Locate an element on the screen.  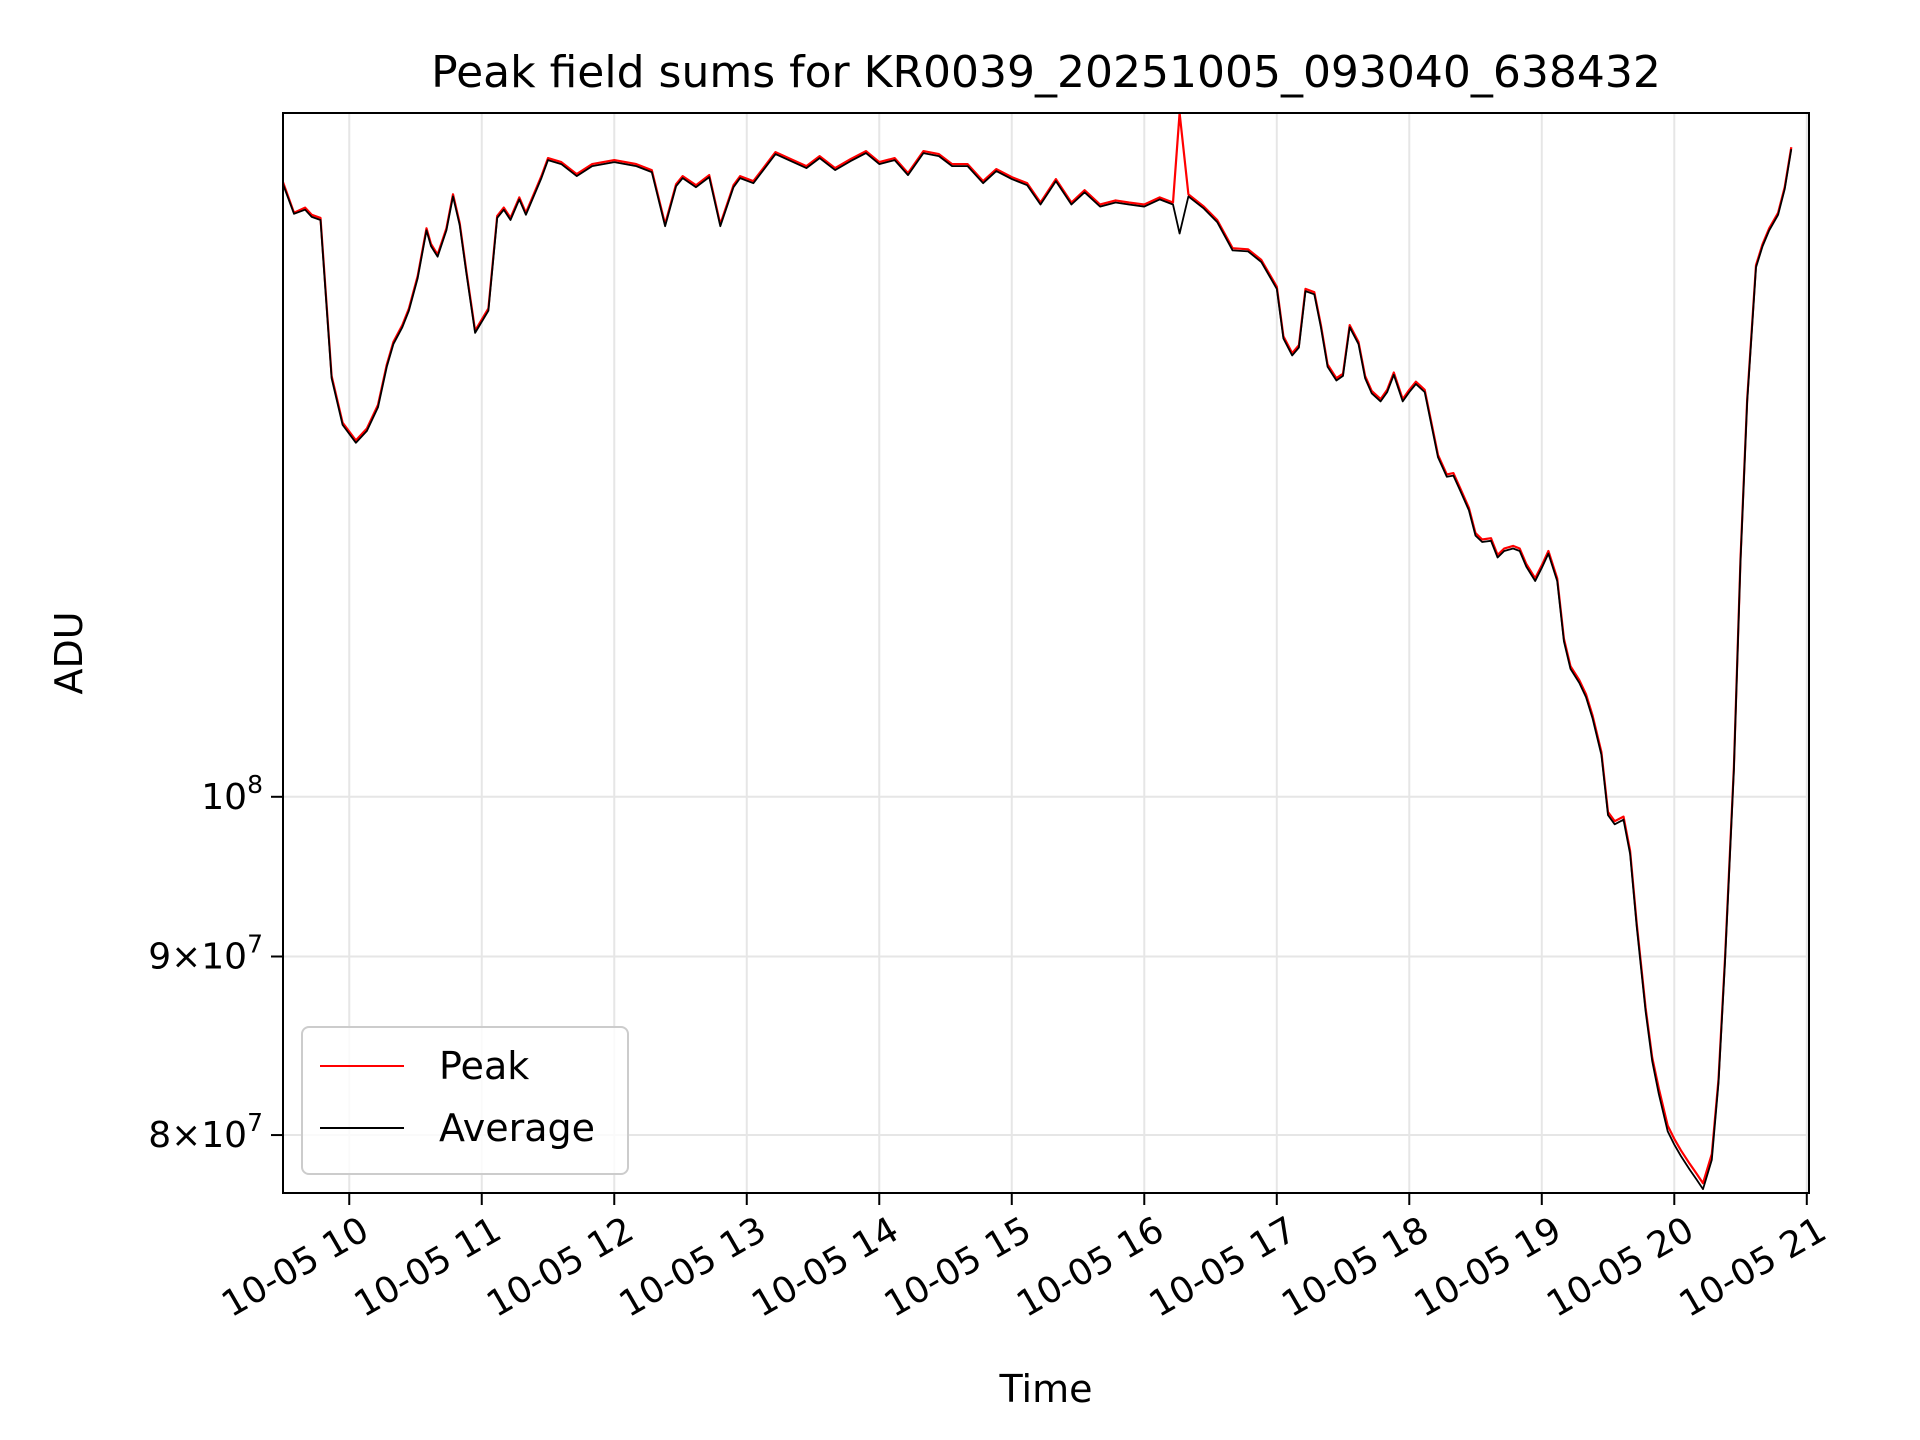
y-tick-label: 8×107 is located at coordinates (205, 1132).